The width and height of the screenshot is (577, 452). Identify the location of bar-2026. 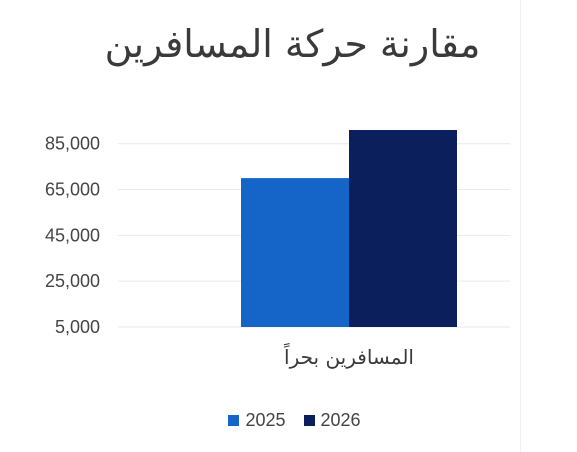
(403, 228).